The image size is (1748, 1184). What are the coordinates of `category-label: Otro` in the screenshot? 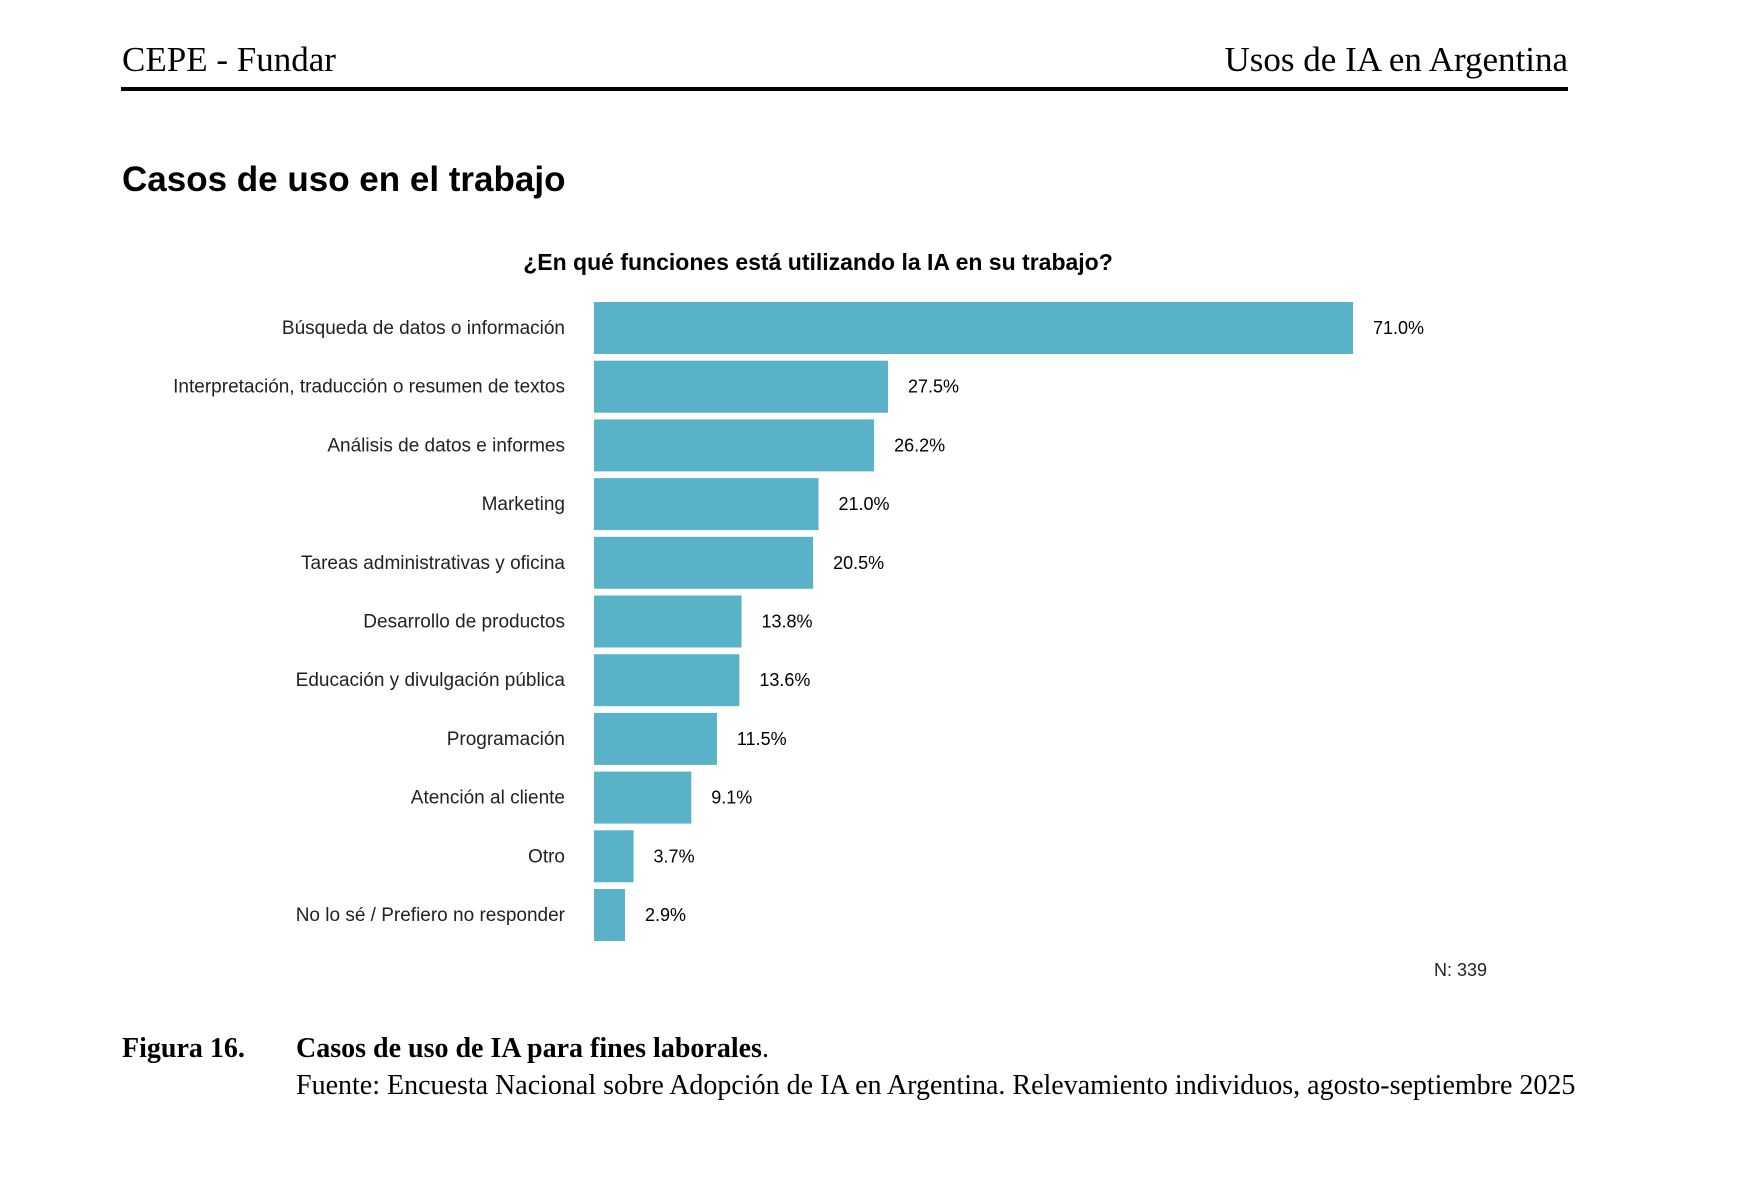 It's located at (546, 856).